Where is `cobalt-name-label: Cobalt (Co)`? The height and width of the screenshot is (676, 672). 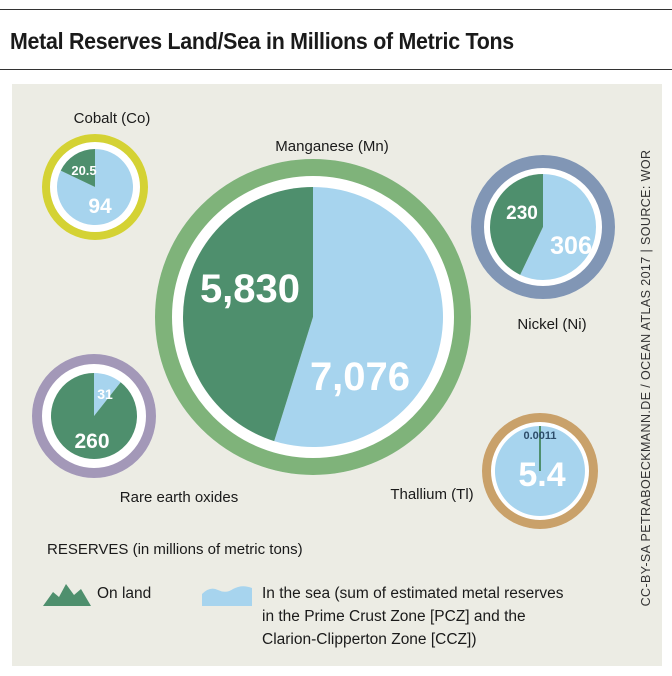
cobalt-name-label: Cobalt (Co) is located at coordinates (112, 118).